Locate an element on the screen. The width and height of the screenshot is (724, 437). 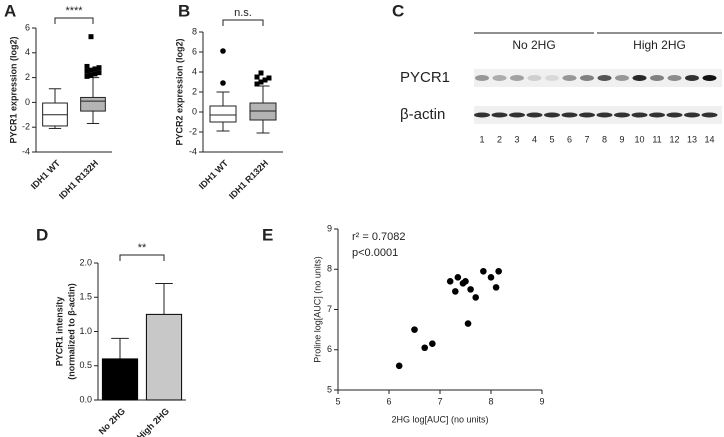
group-label: No 2HG is located at coordinates (533, 45).